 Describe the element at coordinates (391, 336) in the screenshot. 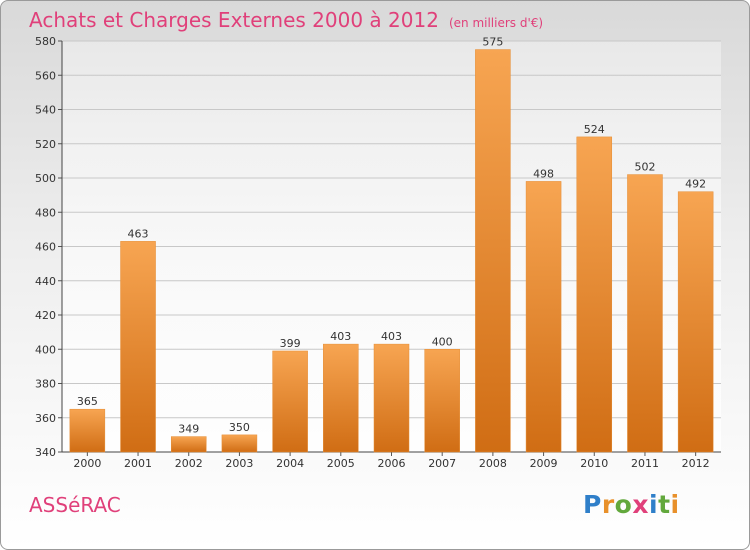

I see `data-label-2006: 403` at that location.